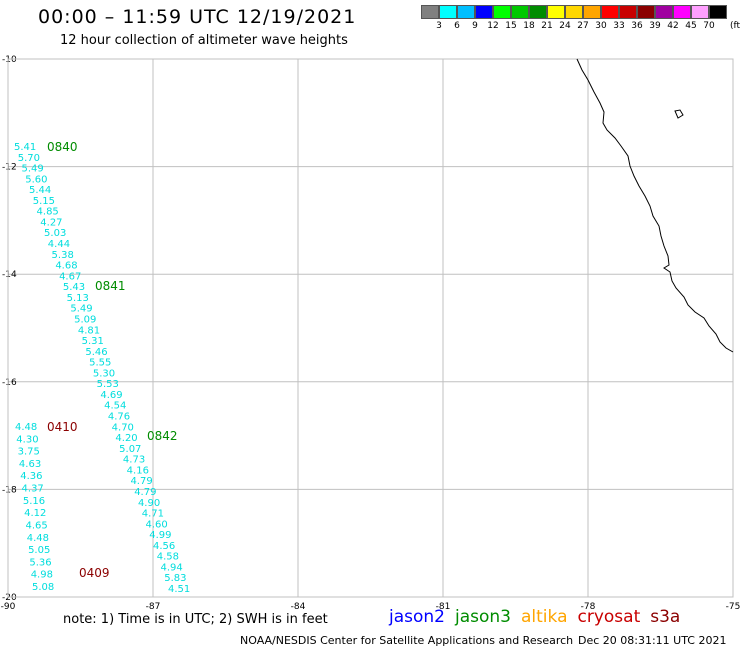 The width and height of the screenshot is (740, 650). I want to click on color-scale-label: 18, so click(529, 26).